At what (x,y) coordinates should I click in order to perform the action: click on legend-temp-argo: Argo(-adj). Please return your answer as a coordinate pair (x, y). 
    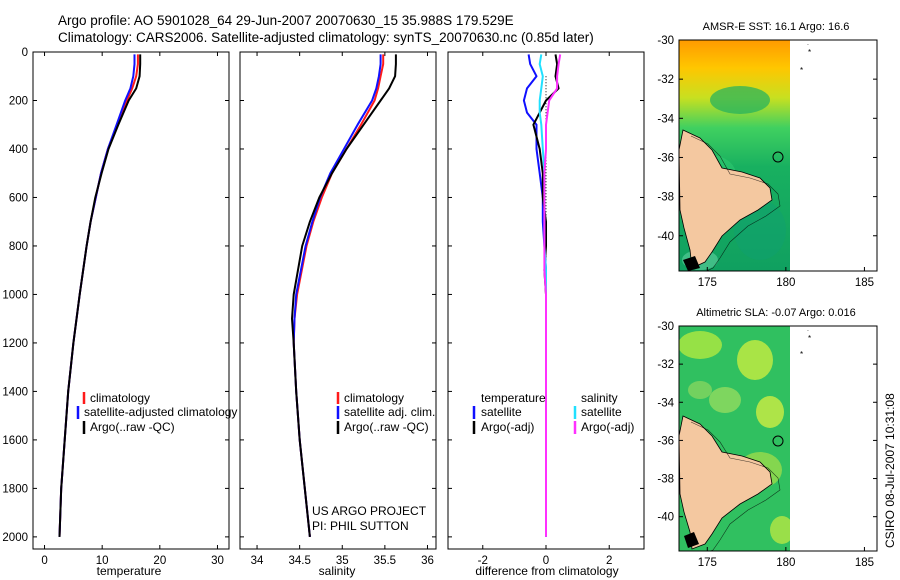
    Looking at the image, I should click on (507, 427).